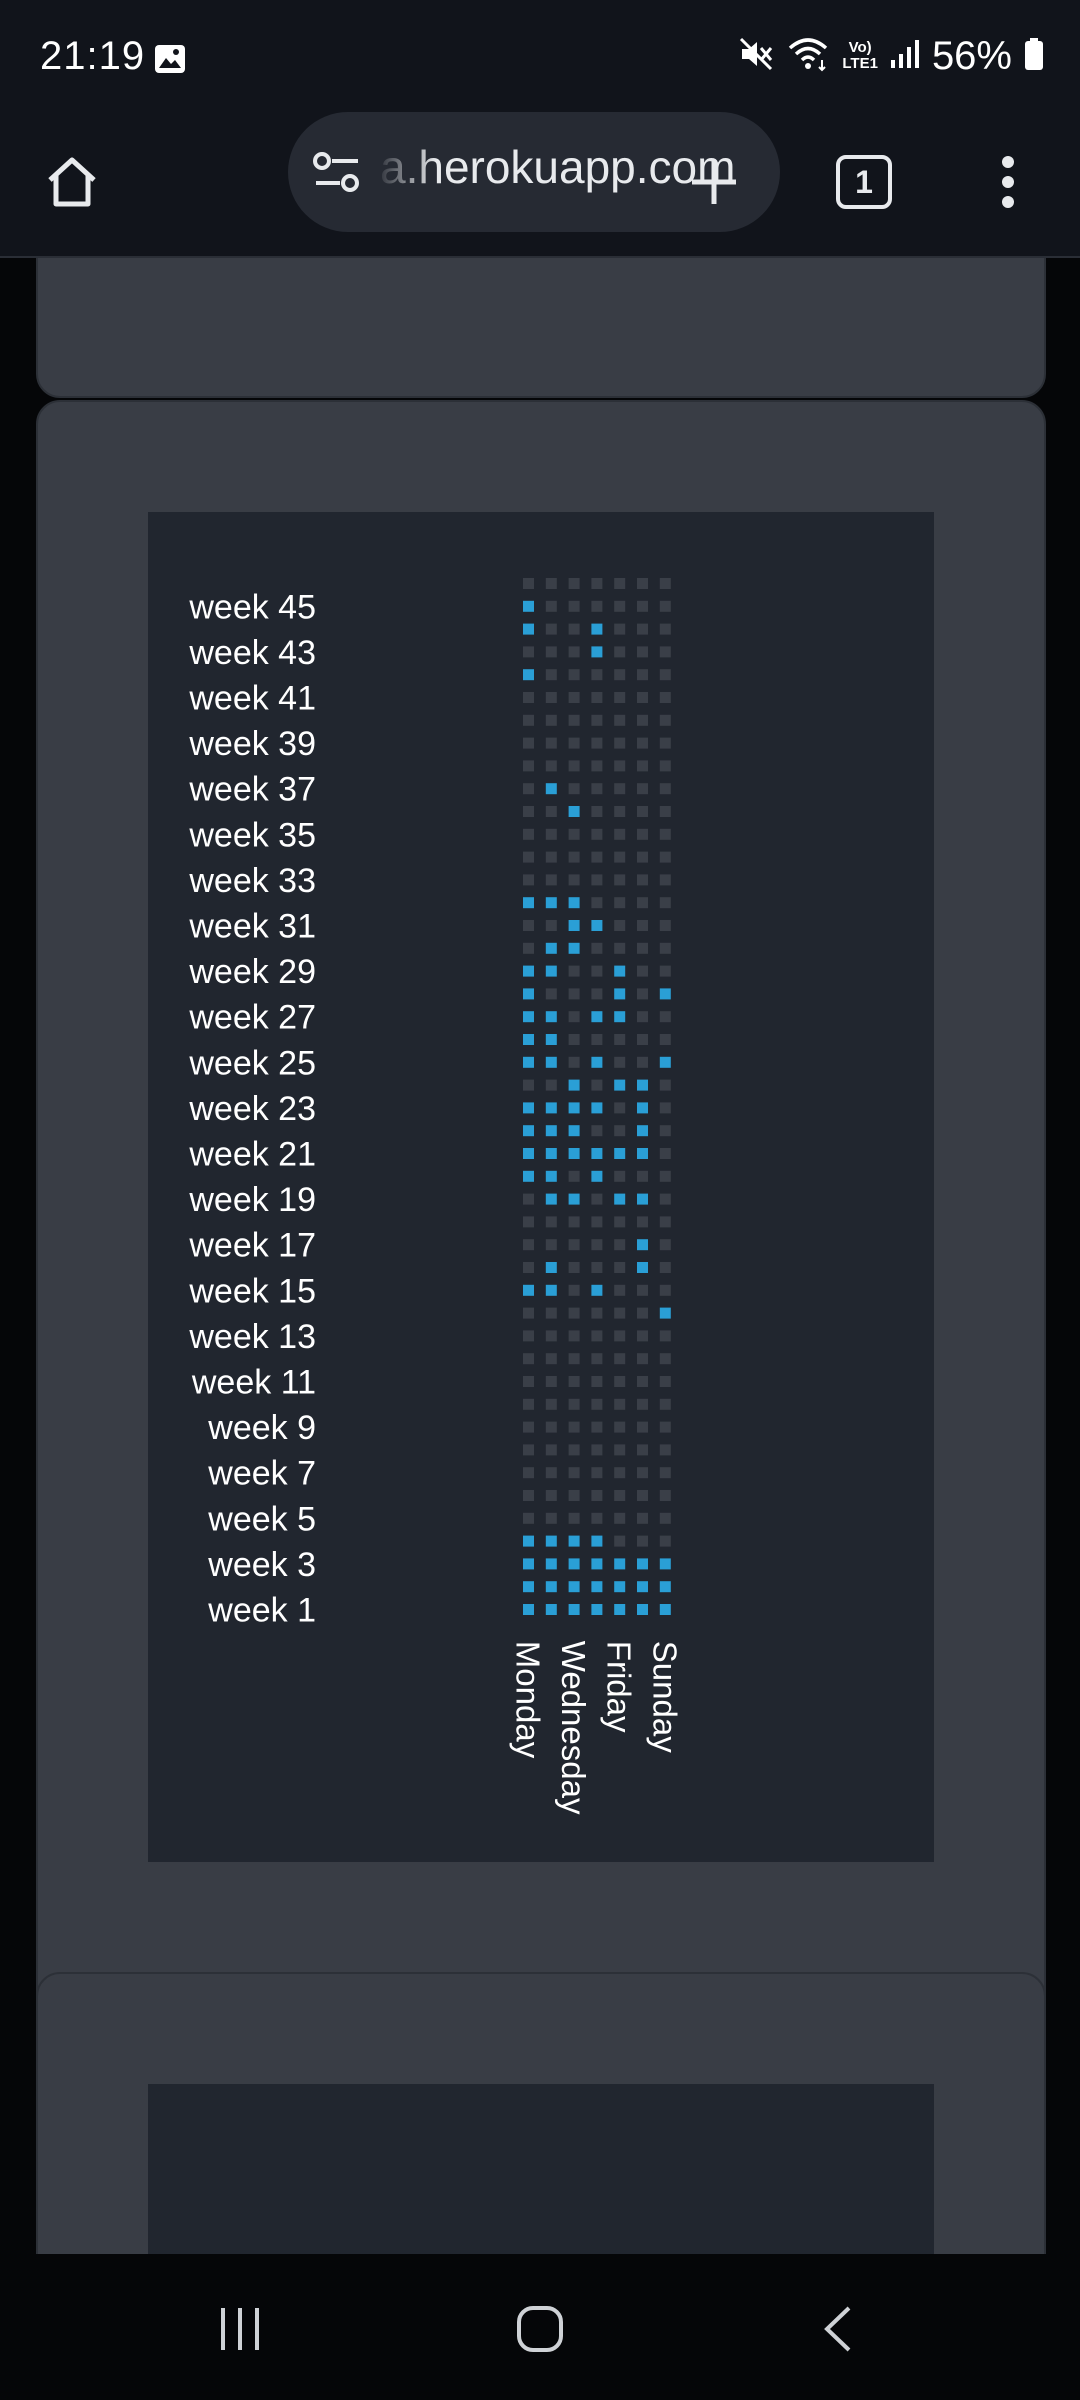  I want to click on heatmap-cell-week29-saturday, so click(642, 971).